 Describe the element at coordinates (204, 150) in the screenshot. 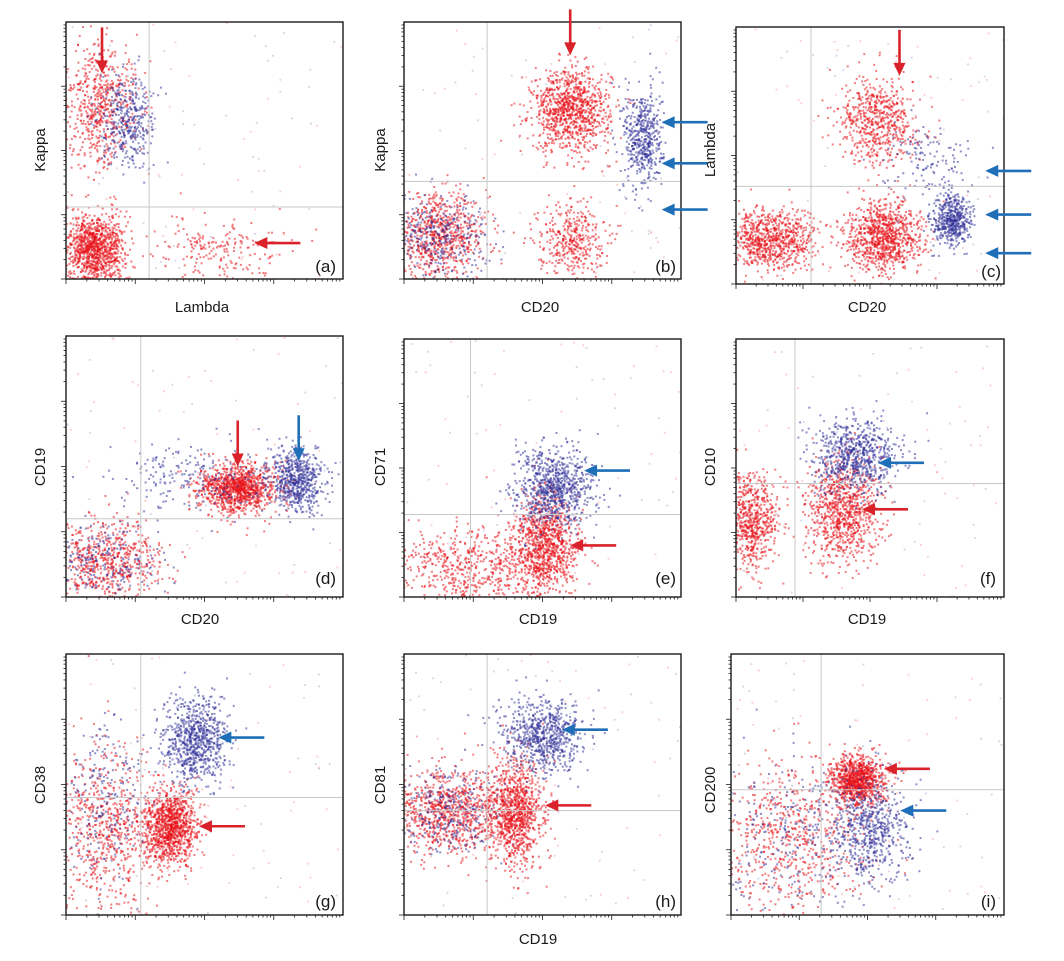

I see `panel-a-events` at that location.